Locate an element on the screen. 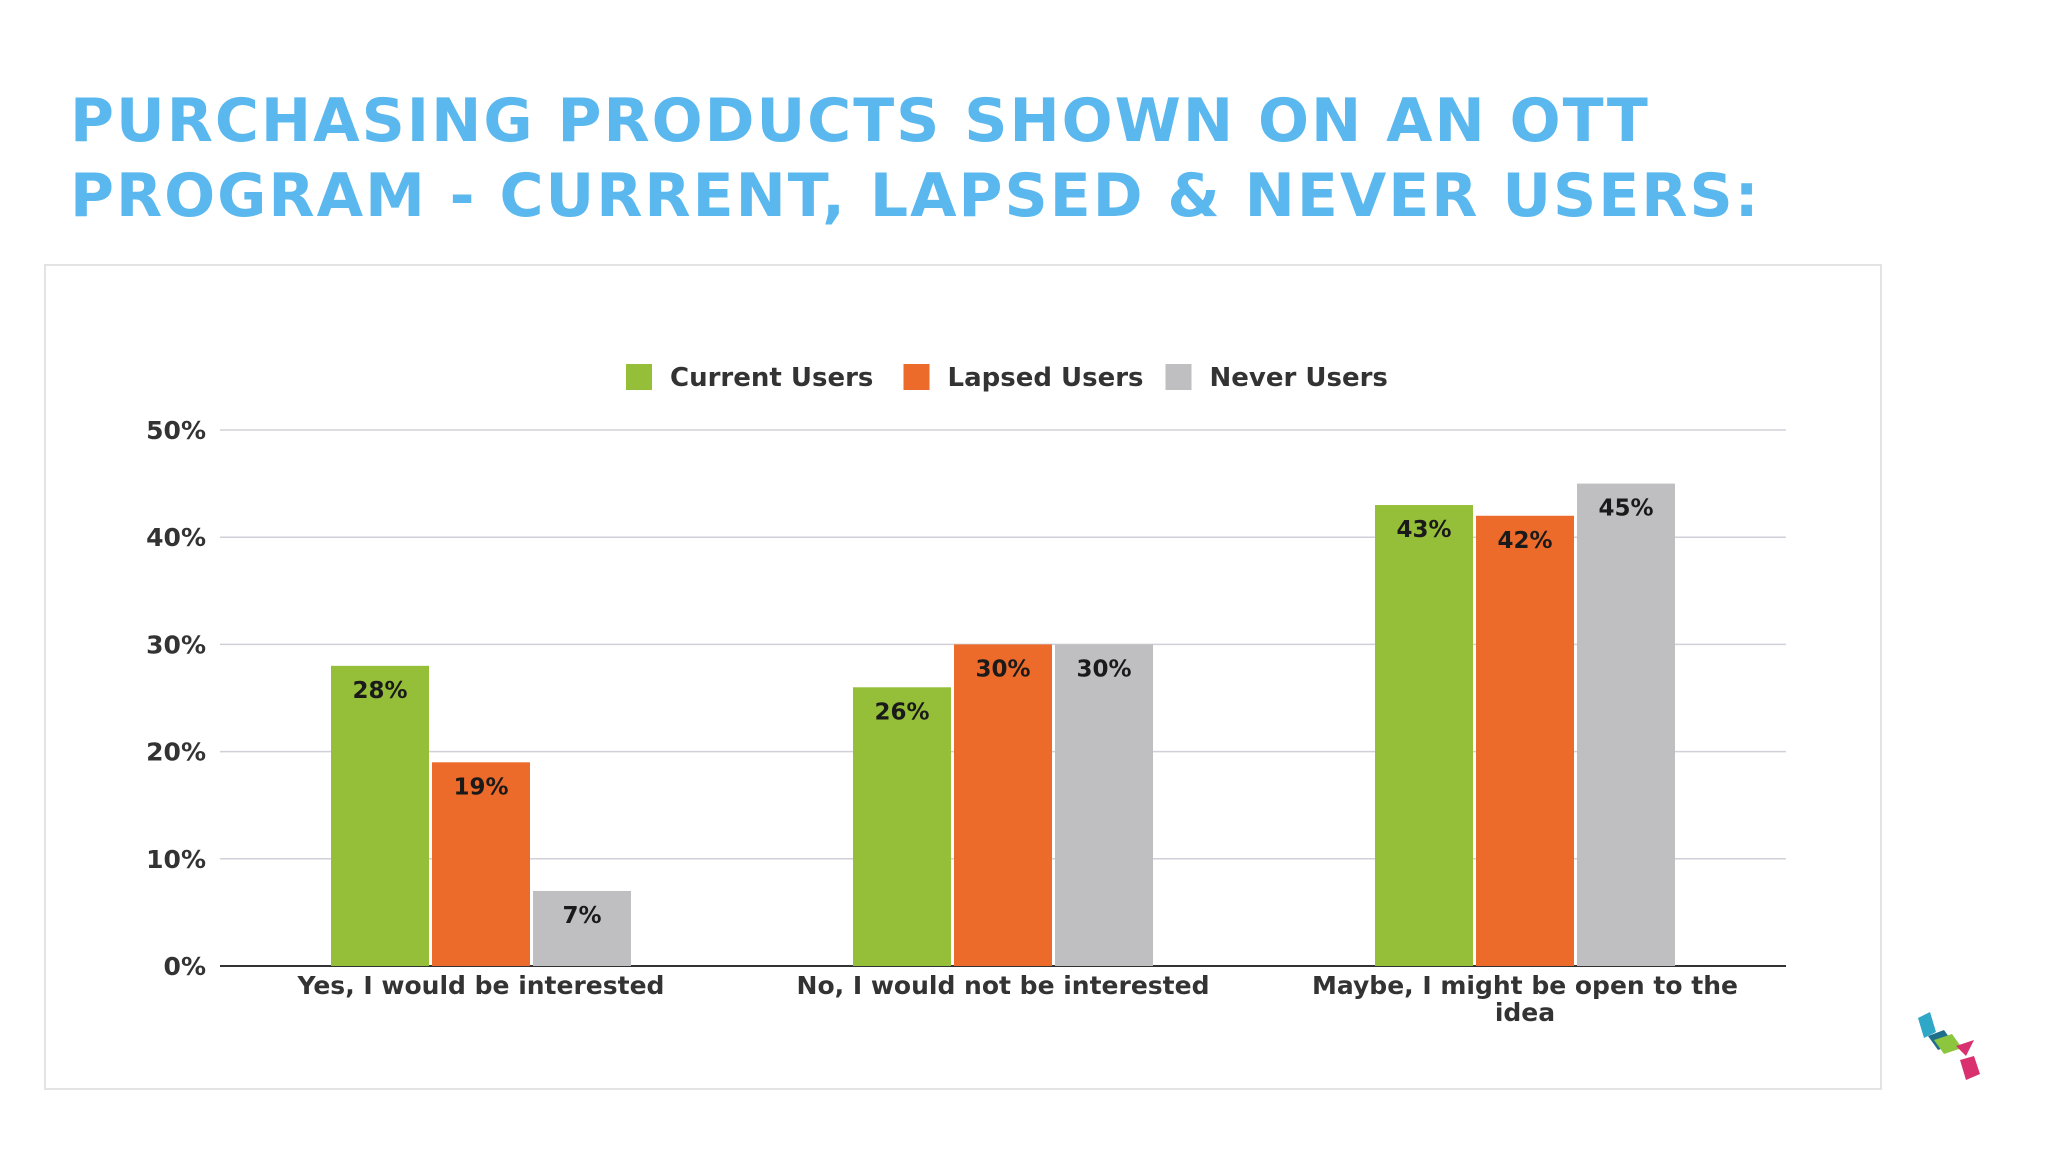  cube-stack-logo-icon is located at coordinates (1949, 1046).